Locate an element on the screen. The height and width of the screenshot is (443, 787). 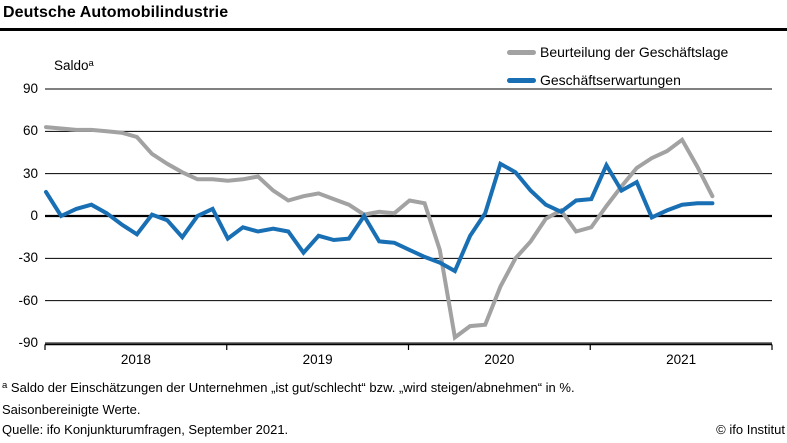
legend-label-geschaeftslage: Beurteilung der Geschäftslage is located at coordinates (634, 52).